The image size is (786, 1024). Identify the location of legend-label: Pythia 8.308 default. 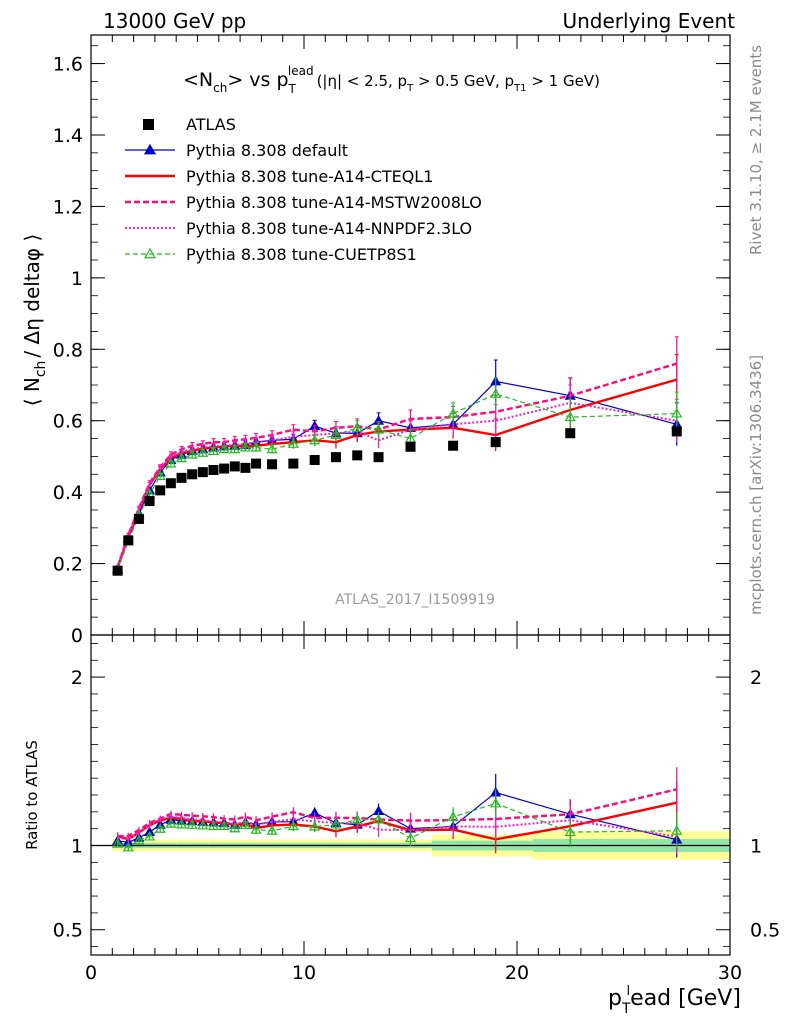
(267, 150).